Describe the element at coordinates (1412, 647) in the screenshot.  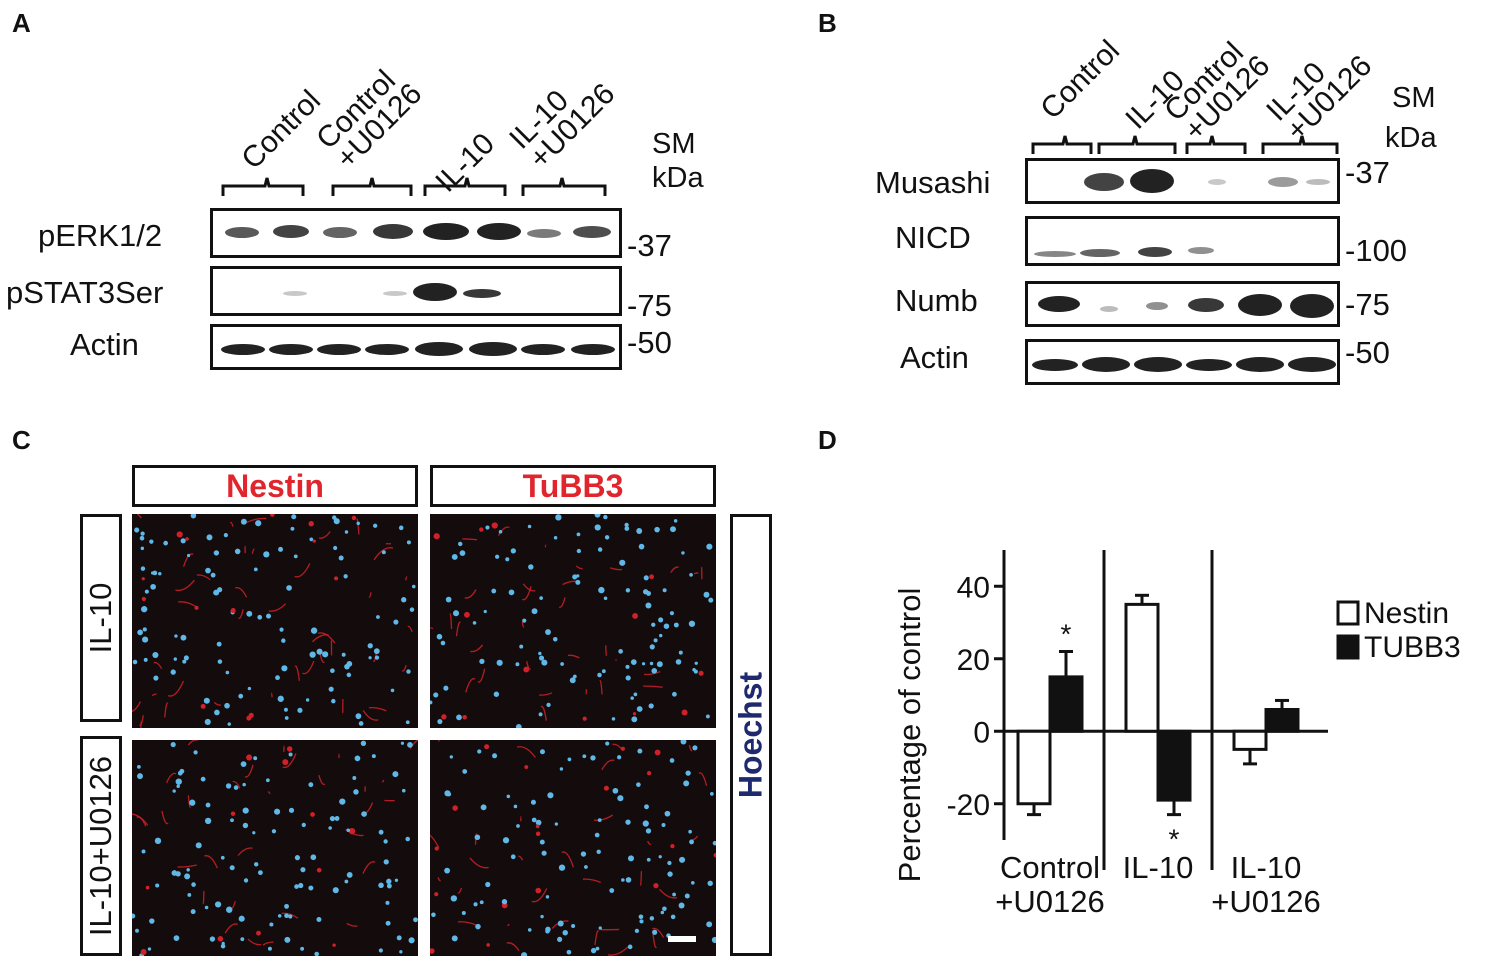
I see `legend-label: TUBB3` at that location.